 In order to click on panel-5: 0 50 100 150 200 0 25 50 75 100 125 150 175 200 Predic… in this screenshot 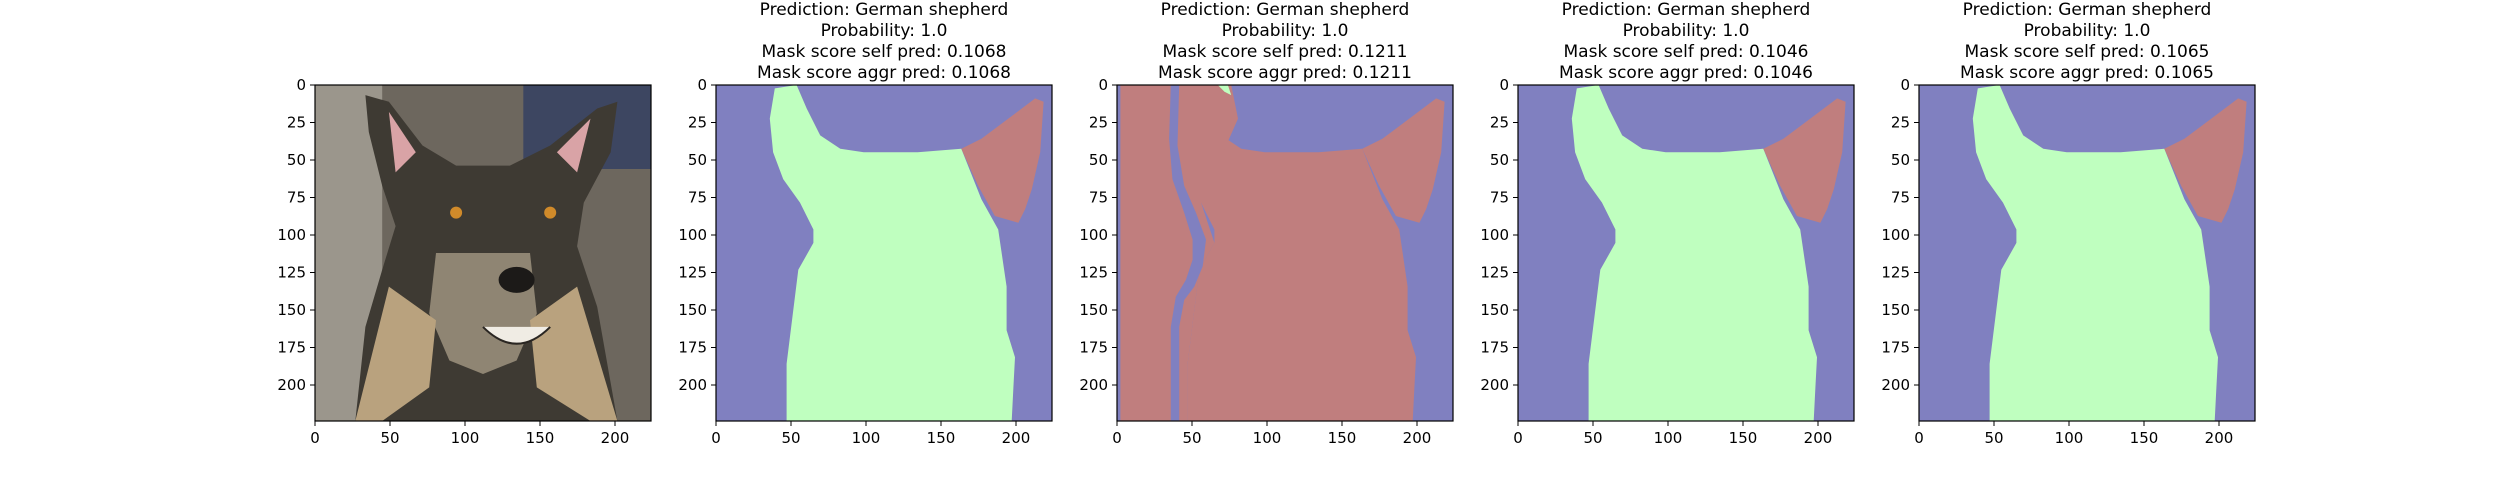, I will do `click(2068, 223)`.